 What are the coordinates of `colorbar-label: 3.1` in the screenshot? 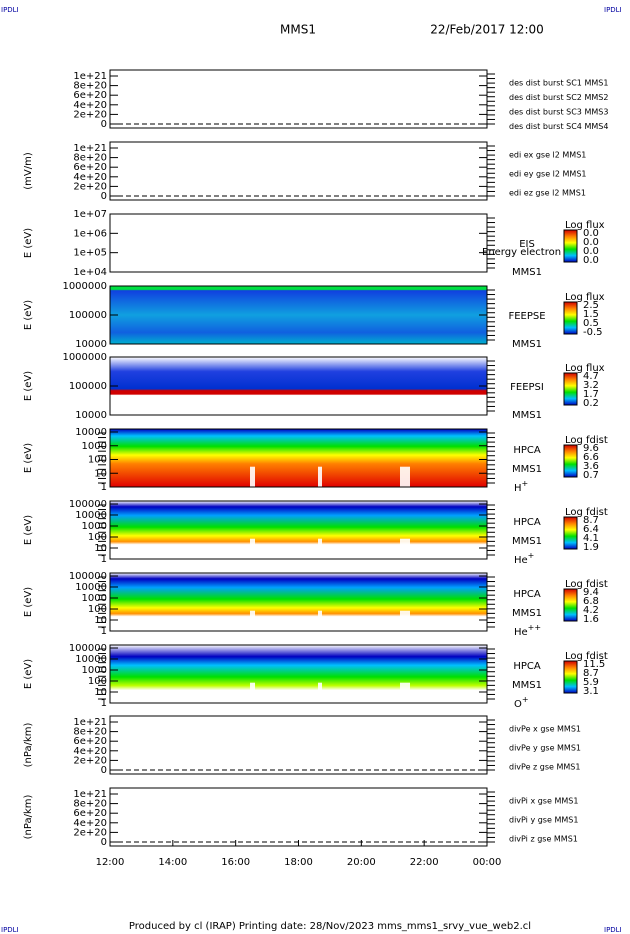 It's located at (591, 691).